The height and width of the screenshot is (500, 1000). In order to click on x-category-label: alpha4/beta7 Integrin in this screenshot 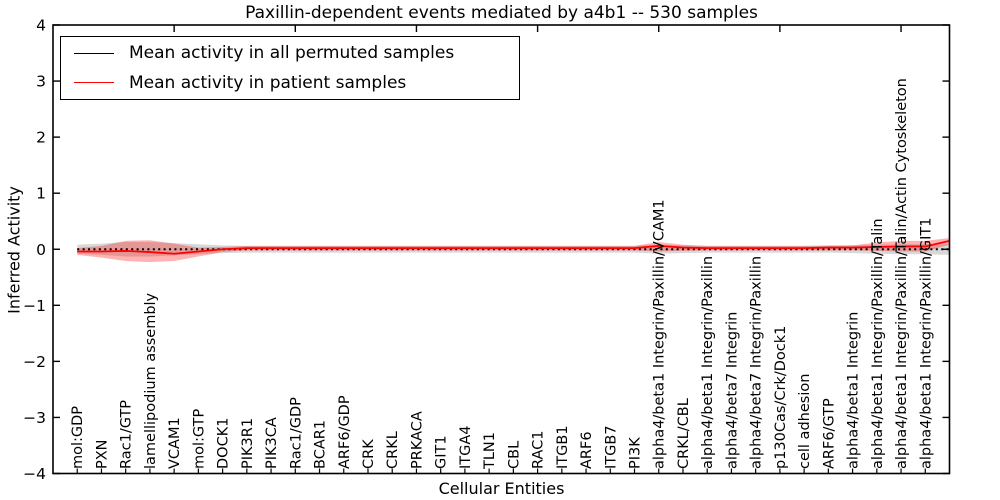, I will do `click(732, 390)`.